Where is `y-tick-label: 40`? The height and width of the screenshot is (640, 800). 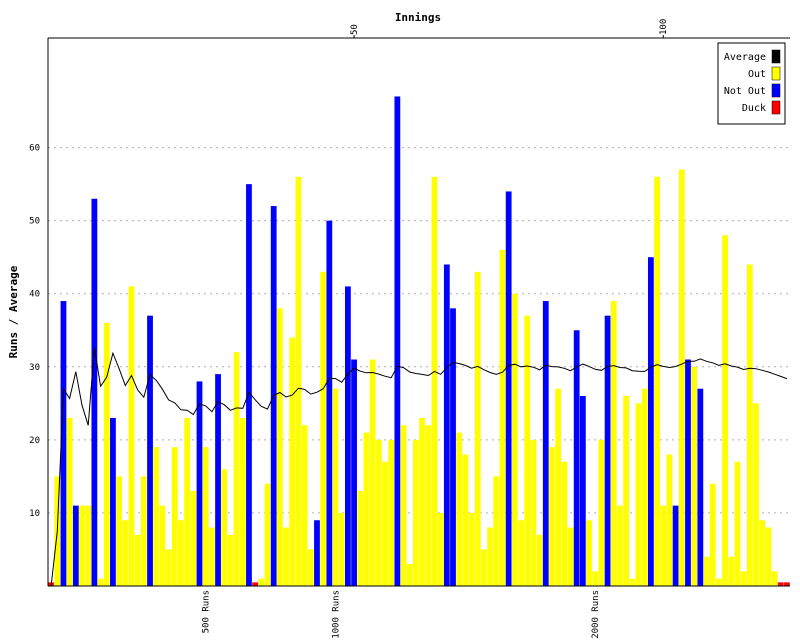 y-tick-label: 40 is located at coordinates (34, 295).